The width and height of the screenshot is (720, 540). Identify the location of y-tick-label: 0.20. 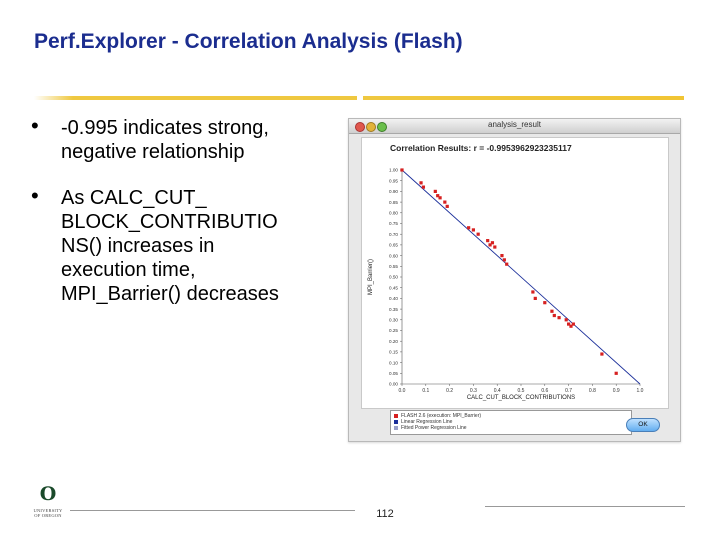
(393, 341).